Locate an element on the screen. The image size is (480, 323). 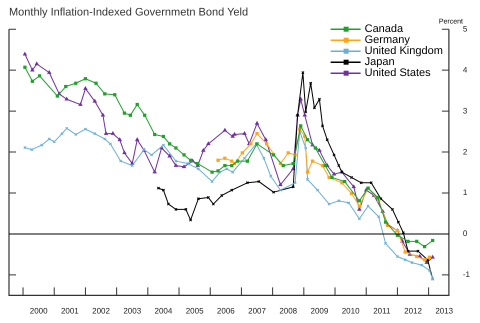
y-tick-label: 0 is located at coordinates (465, 233).